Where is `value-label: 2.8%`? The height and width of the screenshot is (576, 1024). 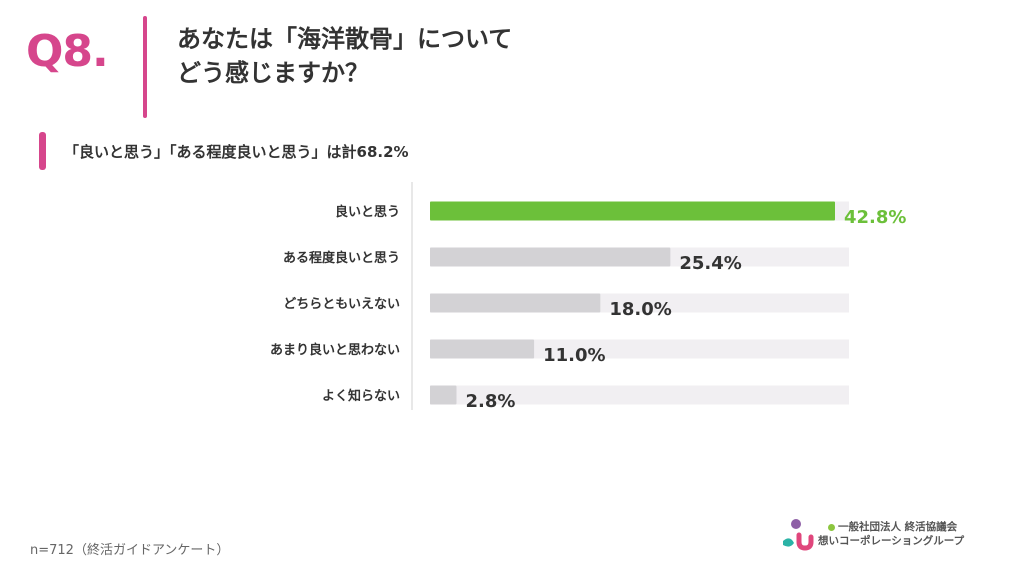 value-label: 2.8% is located at coordinates (490, 401).